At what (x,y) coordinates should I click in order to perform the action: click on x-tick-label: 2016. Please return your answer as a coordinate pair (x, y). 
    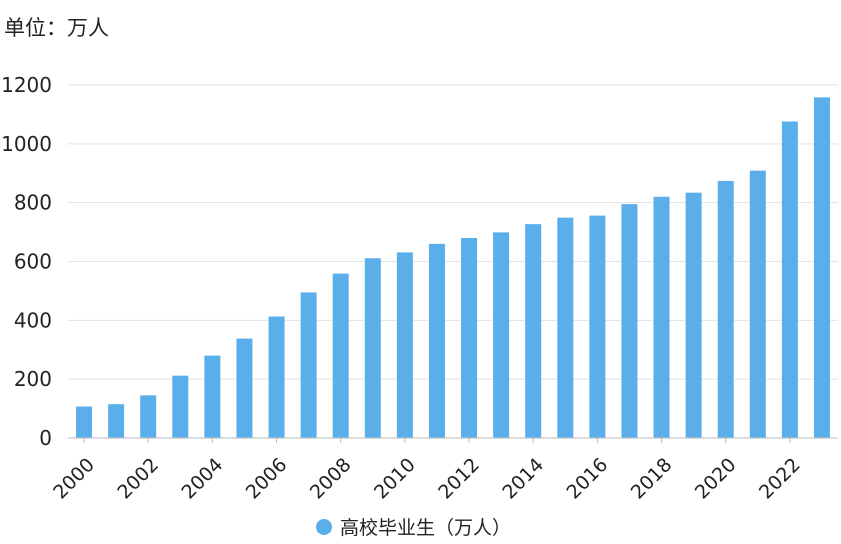
    Looking at the image, I should click on (588, 479).